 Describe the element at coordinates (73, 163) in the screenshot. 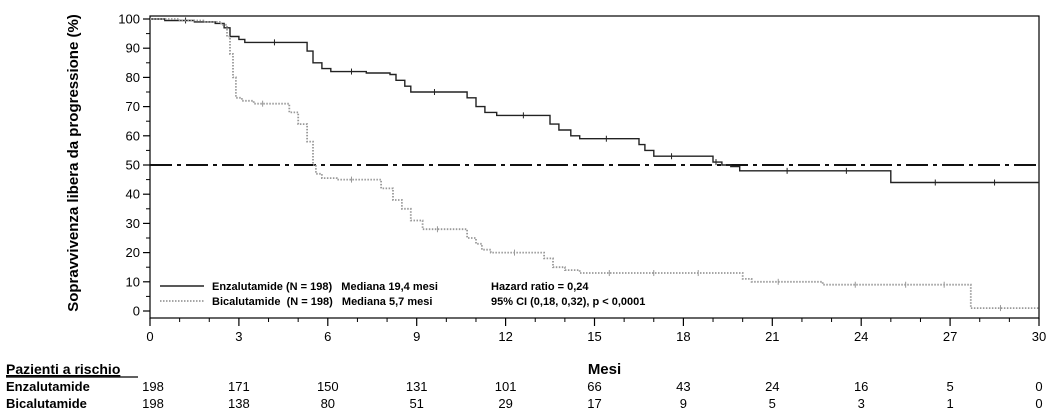

I see `y-axis-title: Sopravvivenza libera da progressione (%)` at that location.